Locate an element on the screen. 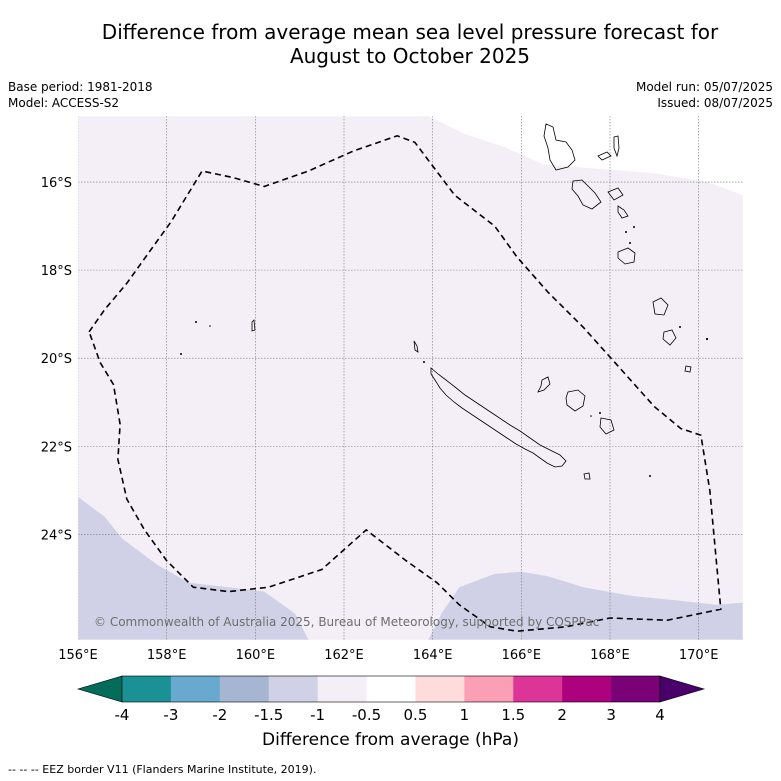  latitude-tick-label: 16°S is located at coordinates (56, 183).